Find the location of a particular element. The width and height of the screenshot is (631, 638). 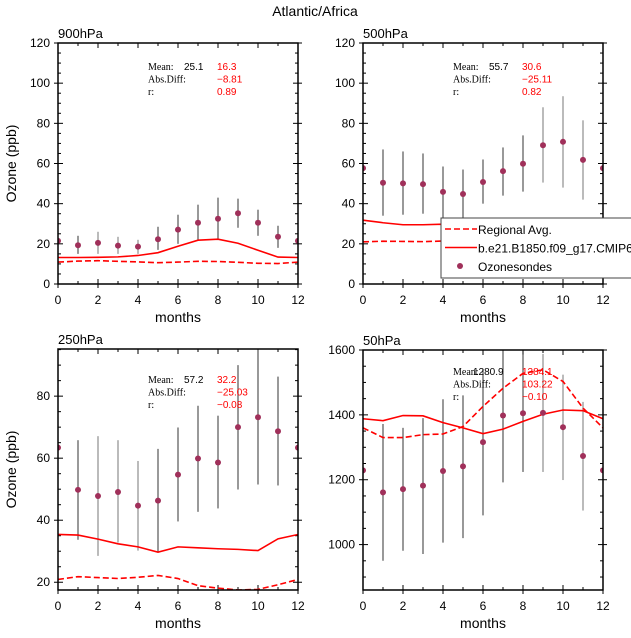

y-tick-label: 80 is located at coordinates (349, 123).